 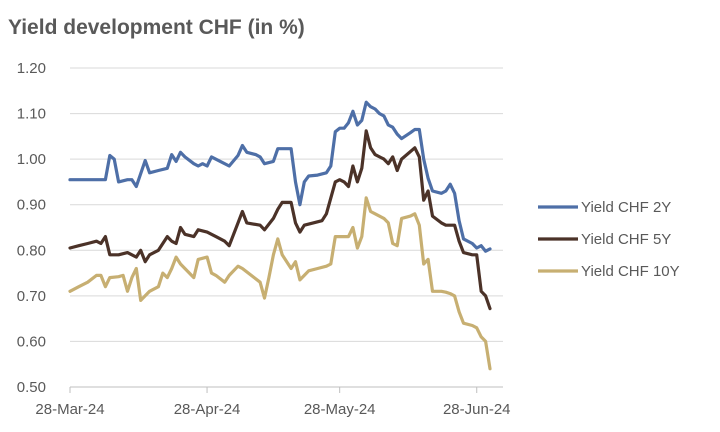 What do you see at coordinates (31, 68) in the screenshot?
I see `y-tick-label: 1.20` at bounding box center [31, 68].